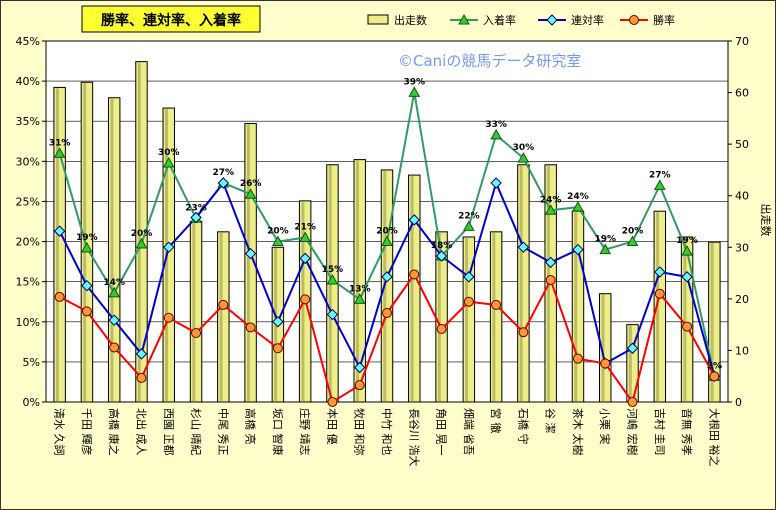 Image resolution: width=776 pixels, height=510 pixels. I want to click on watermark: ©Caniの競馬データ研究室, so click(489, 61).